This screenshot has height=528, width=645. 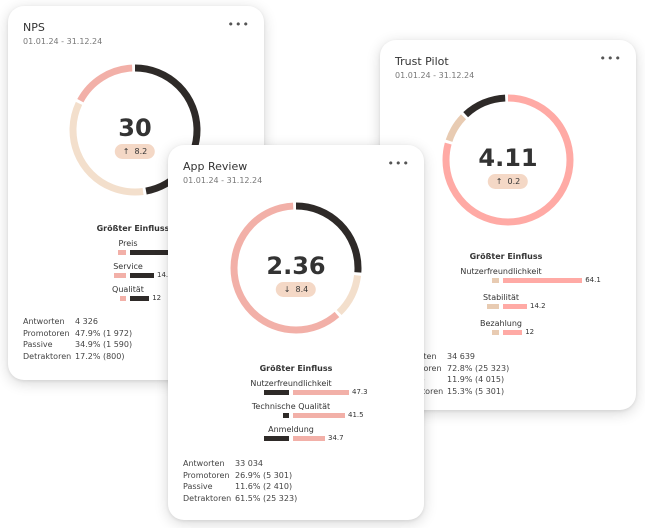 I want to click on stat-row: Promotoren 26.9% (5 301), so click(x=240, y=476).